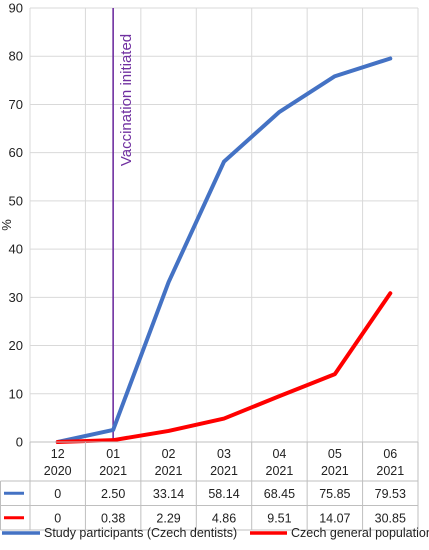  I want to click on y-tick-label: 80, so click(16, 56).